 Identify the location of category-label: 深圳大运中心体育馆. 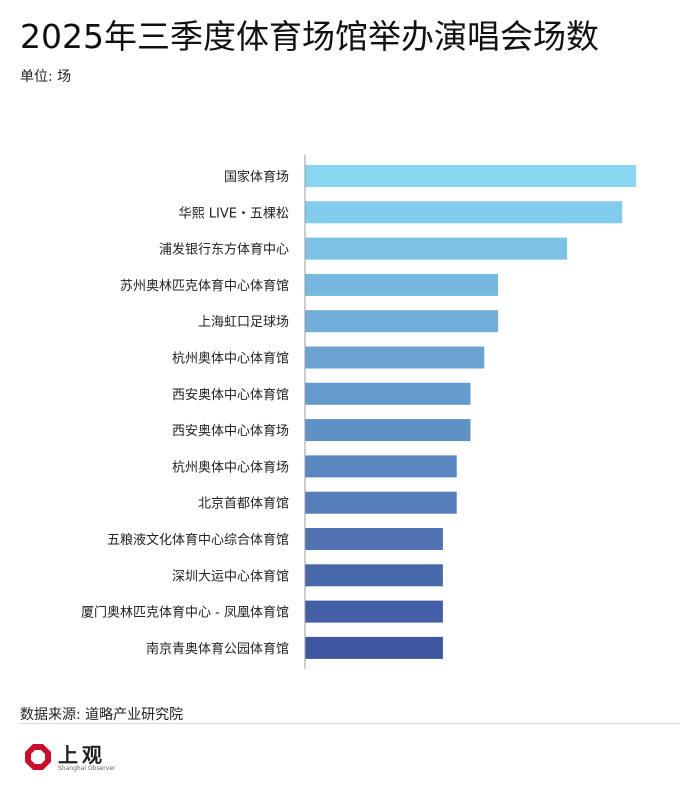
(230, 576).